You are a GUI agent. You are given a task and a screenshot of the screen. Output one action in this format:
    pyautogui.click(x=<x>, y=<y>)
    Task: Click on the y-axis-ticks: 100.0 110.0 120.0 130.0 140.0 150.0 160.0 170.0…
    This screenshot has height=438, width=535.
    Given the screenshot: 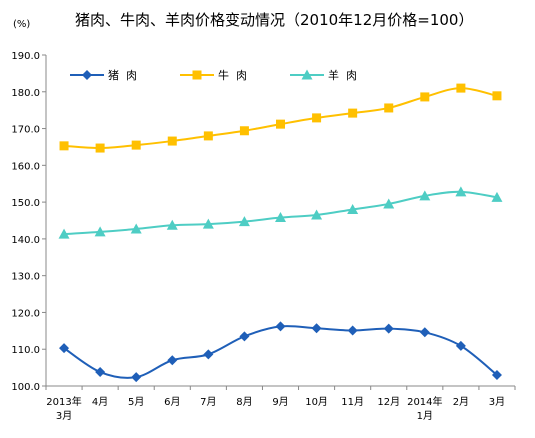 What is the action you would take?
    pyautogui.click(x=28, y=222)
    